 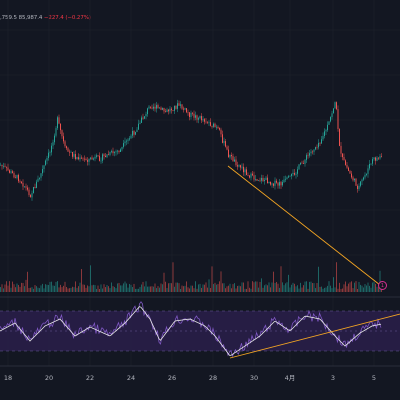 I want to click on x-axis: 18 20 22 24 26 28 30 4月 3 5, so click(x=190, y=378).